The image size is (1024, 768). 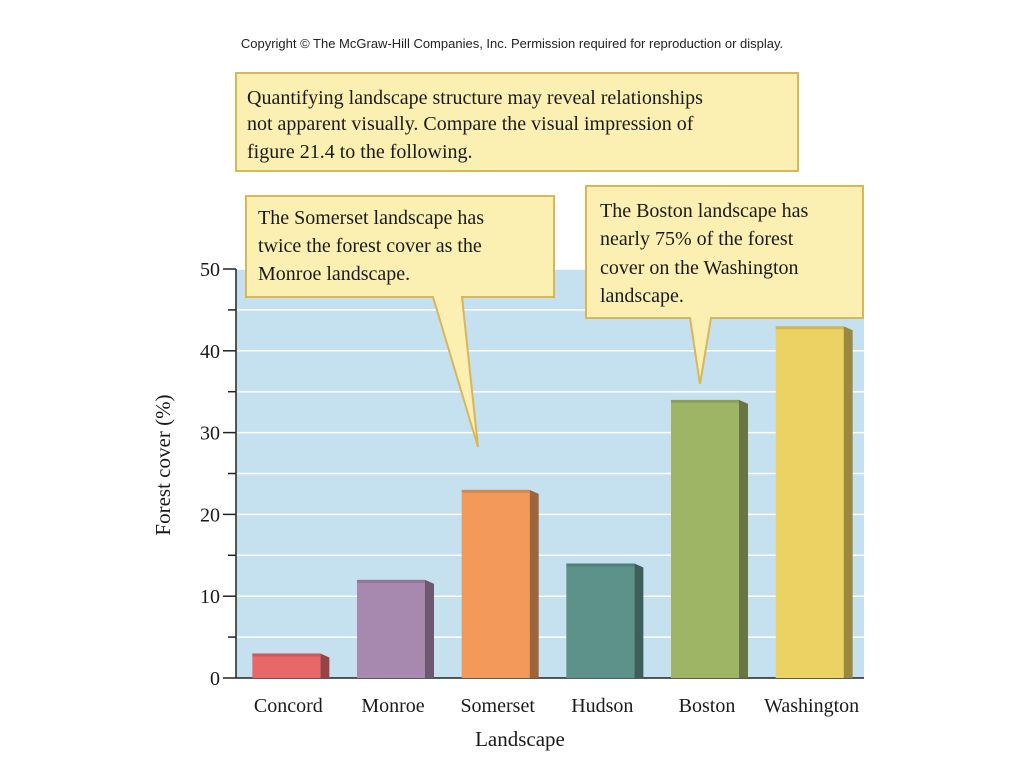 I want to click on bar-monroe, so click(x=395, y=628).